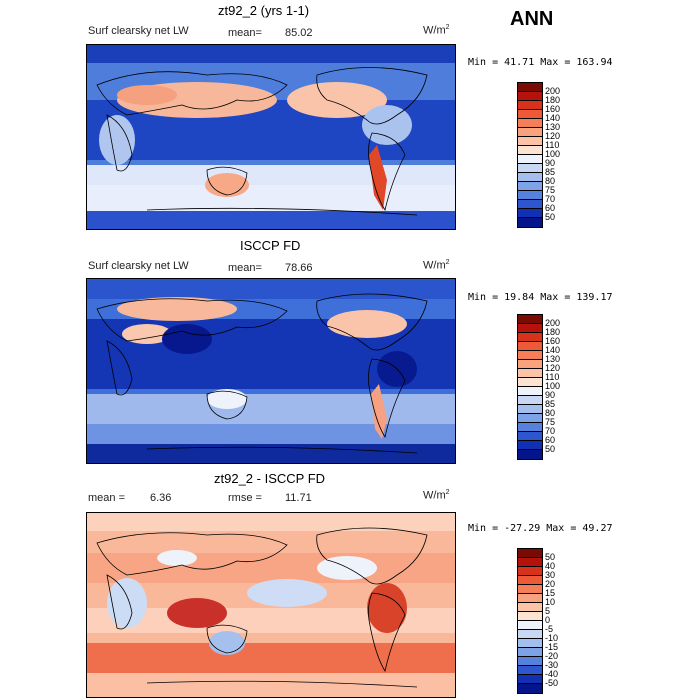 This screenshot has width=700, height=700. Describe the element at coordinates (138, 31) in the screenshot. I see `panel1-variable-label: Surf clearsky net LW` at that location.